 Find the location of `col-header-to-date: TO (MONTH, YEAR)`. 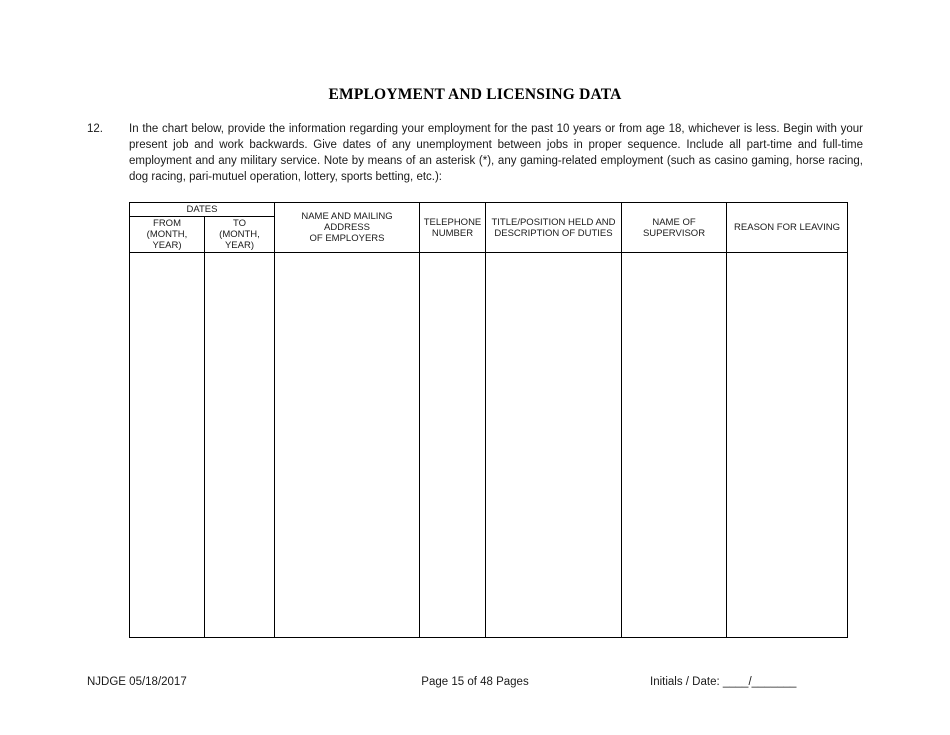

col-header-to-date: TO (MONTH, YEAR) is located at coordinates (239, 234).